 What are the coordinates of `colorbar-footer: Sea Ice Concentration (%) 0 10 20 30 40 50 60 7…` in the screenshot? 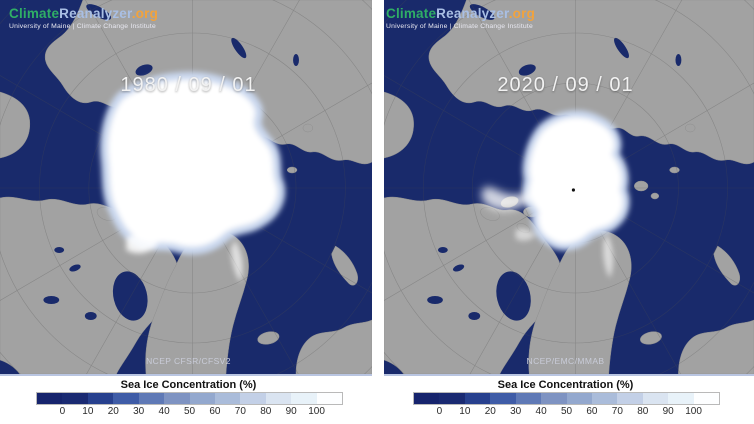 It's located at (377, 400).